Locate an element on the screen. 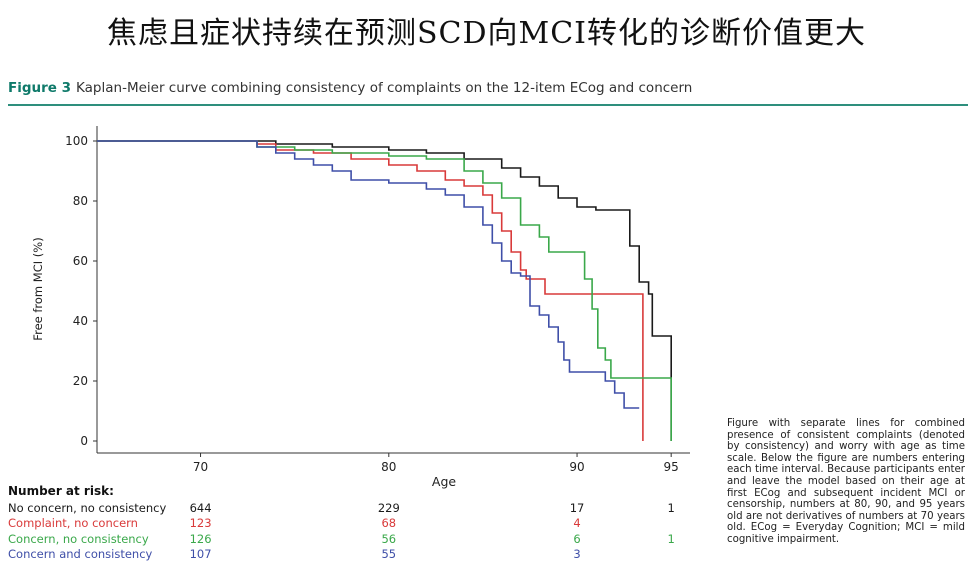 The image size is (973, 577). x-tick-label: 90 is located at coordinates (576, 467).